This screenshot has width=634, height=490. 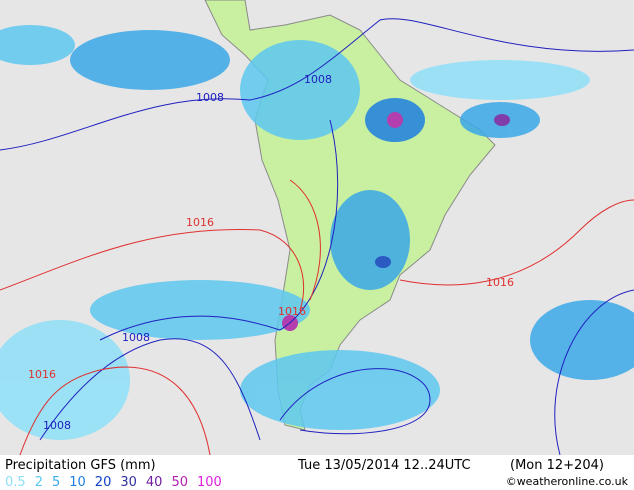 What do you see at coordinates (15, 482) in the screenshot?
I see `legend-item: 0.5` at bounding box center [15, 482].